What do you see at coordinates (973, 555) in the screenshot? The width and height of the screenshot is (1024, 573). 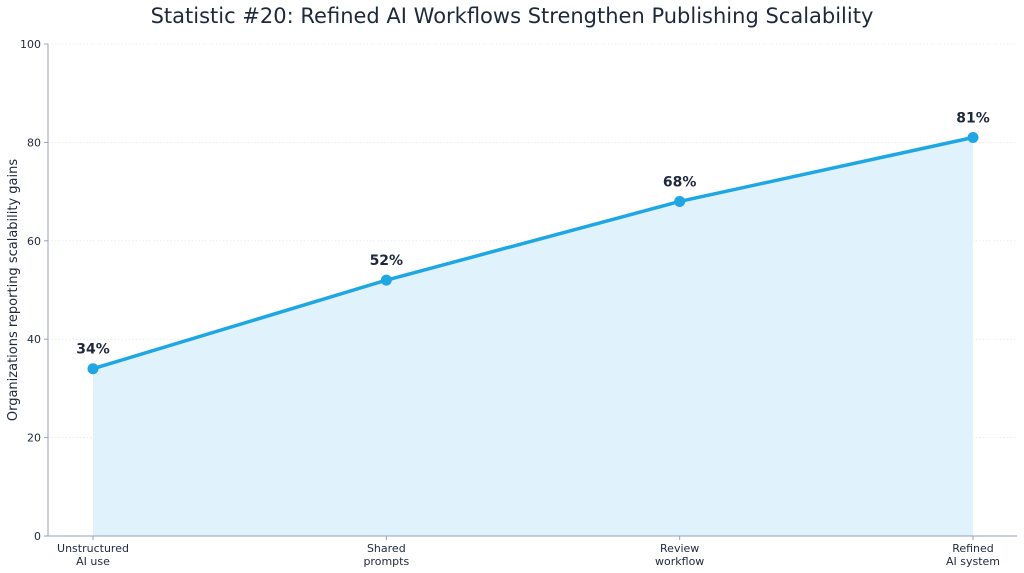 I see `x-tick-label-3: Refined AI system` at bounding box center [973, 555].